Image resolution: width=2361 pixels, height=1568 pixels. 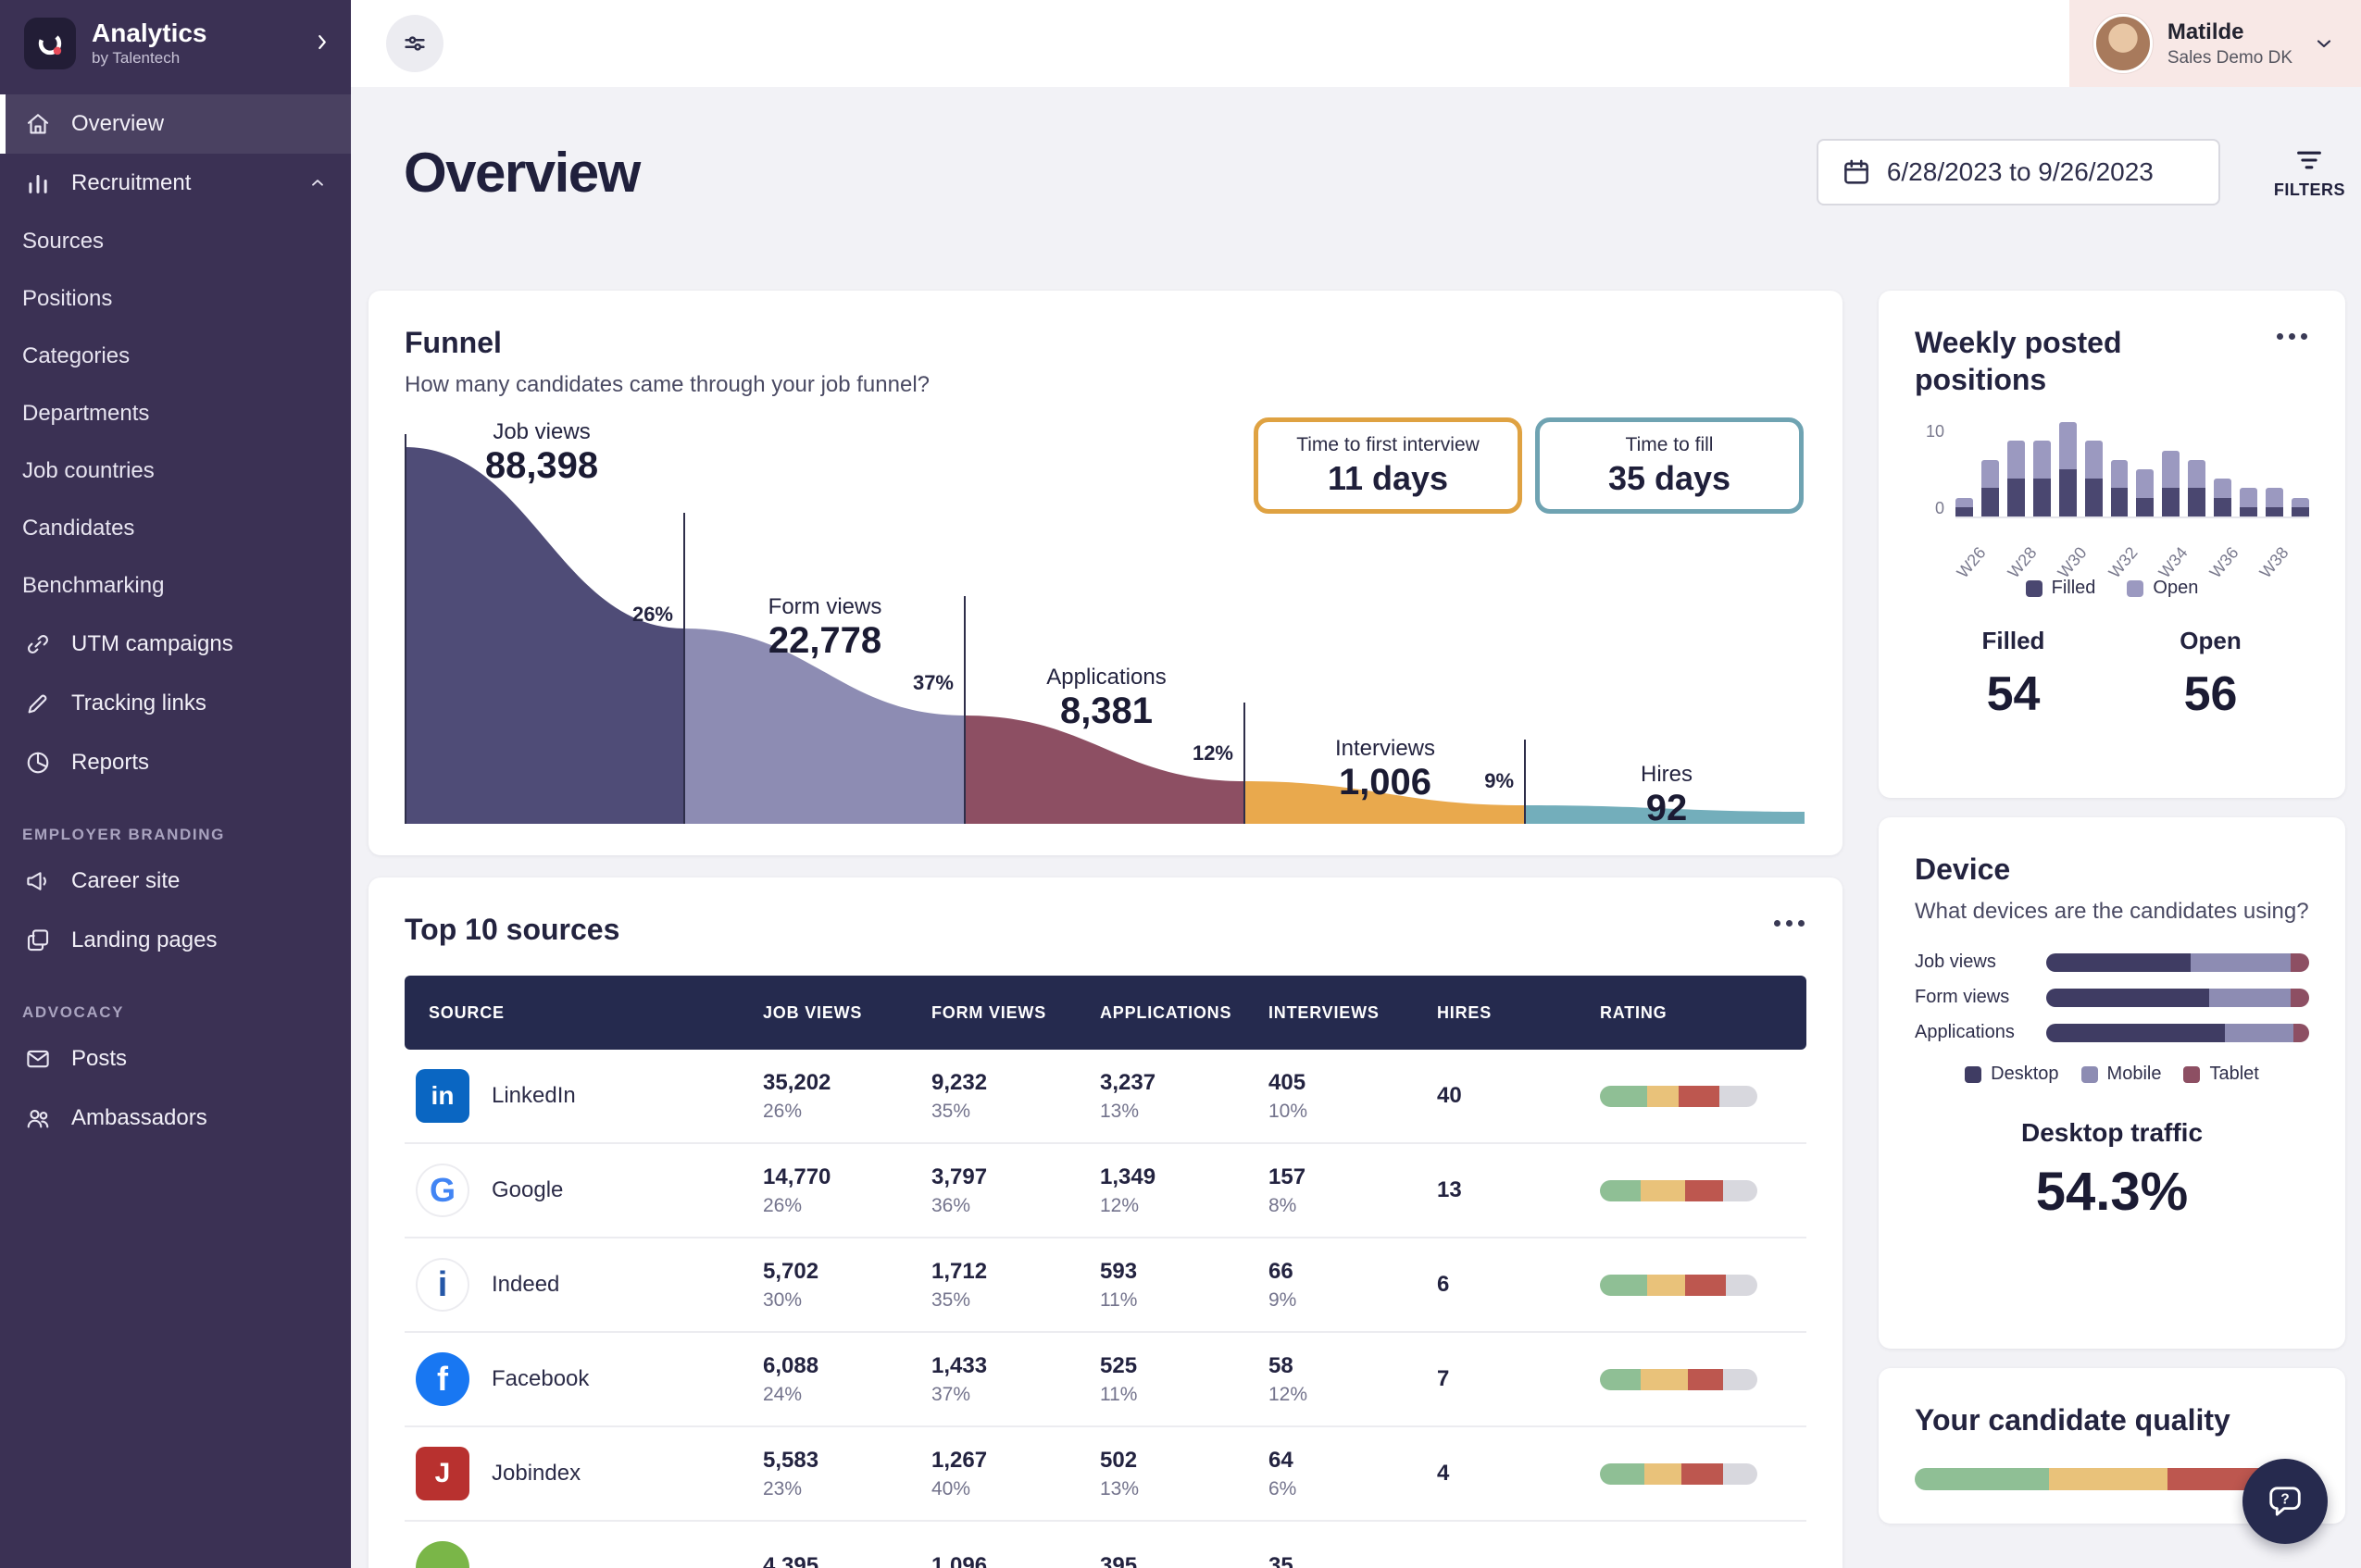 What do you see at coordinates (145, 939) in the screenshot?
I see `sidebar-item-label: Landing pages` at bounding box center [145, 939].